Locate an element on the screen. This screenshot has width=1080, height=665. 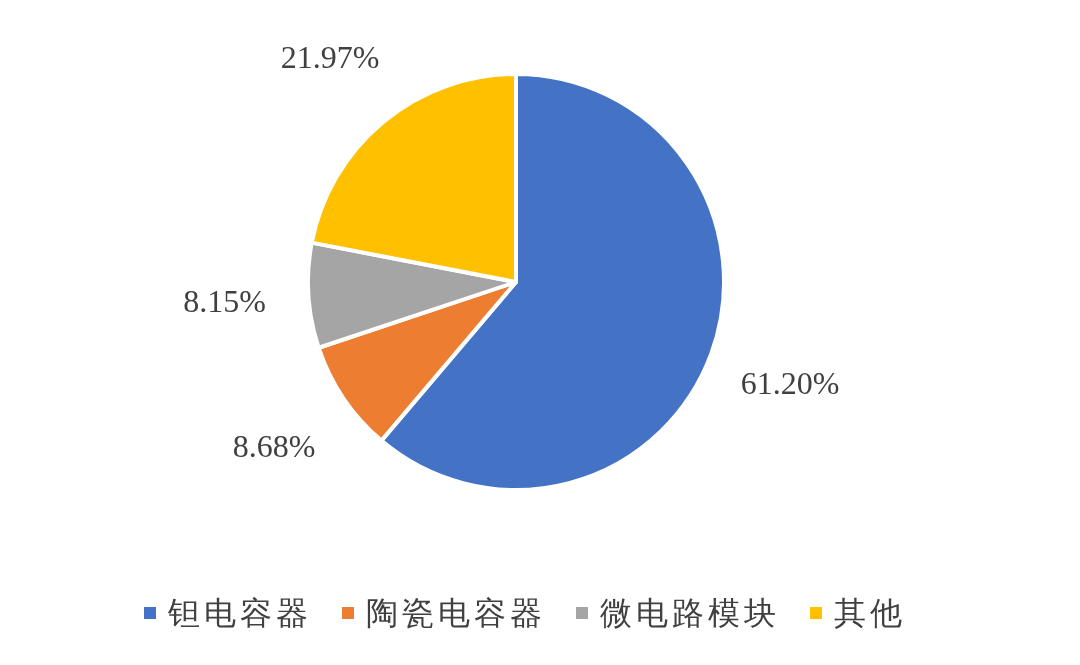
legend-label: 陶瓷电容器 is located at coordinates (456, 613).